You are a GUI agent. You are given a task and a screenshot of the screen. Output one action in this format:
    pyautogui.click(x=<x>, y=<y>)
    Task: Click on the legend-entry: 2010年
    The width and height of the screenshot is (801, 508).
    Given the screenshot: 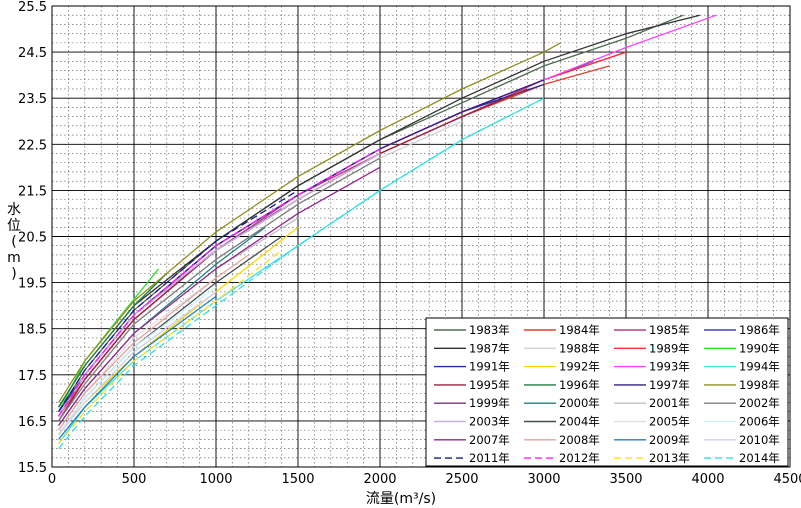 What is the action you would take?
    pyautogui.click(x=759, y=440)
    